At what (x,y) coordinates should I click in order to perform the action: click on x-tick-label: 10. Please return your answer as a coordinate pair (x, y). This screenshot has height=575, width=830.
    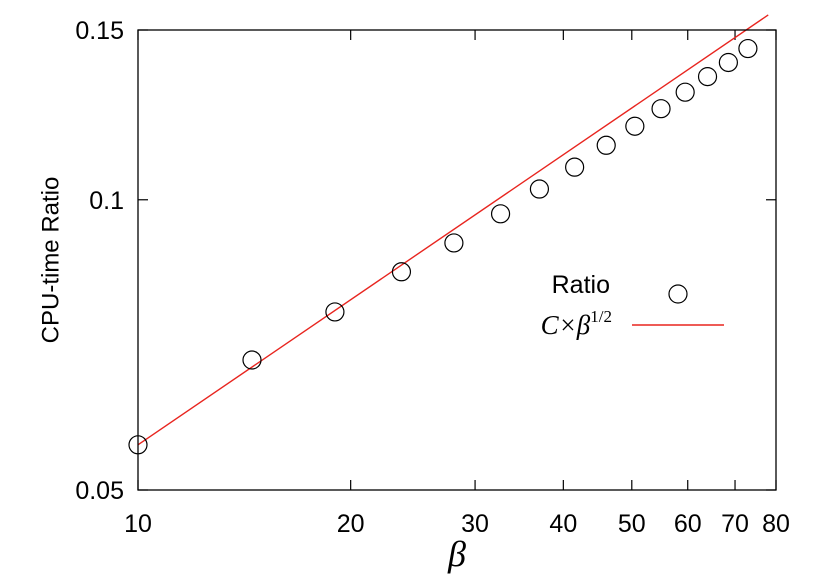
    Looking at the image, I should click on (138, 524).